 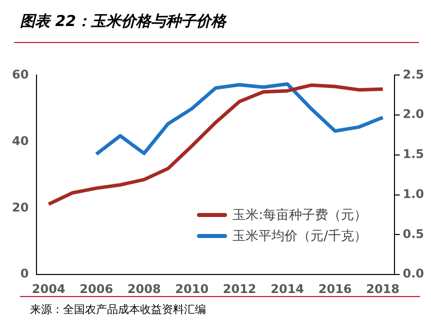 I want to click on y-tick-label: 0, so click(x=24, y=273).